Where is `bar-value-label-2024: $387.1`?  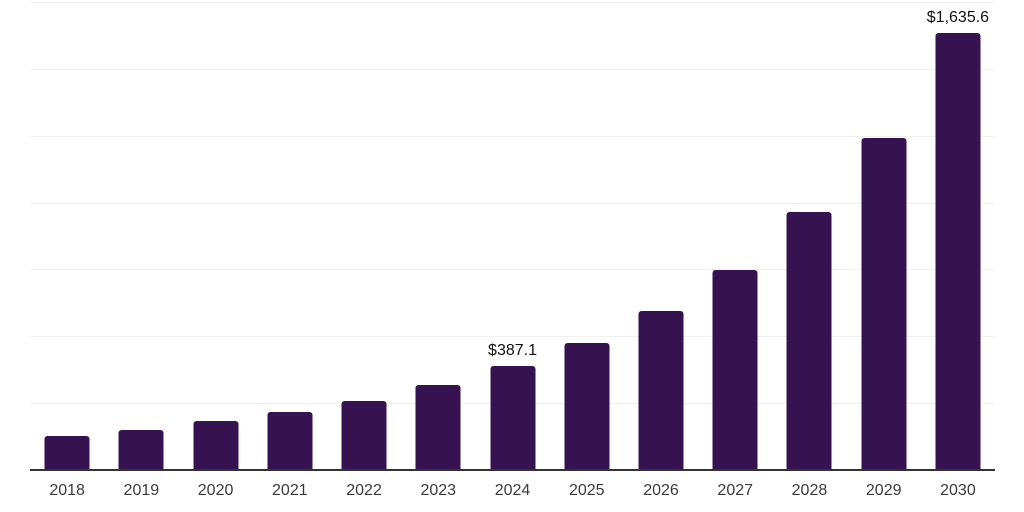 bar-value-label-2024: $387.1 is located at coordinates (512, 351).